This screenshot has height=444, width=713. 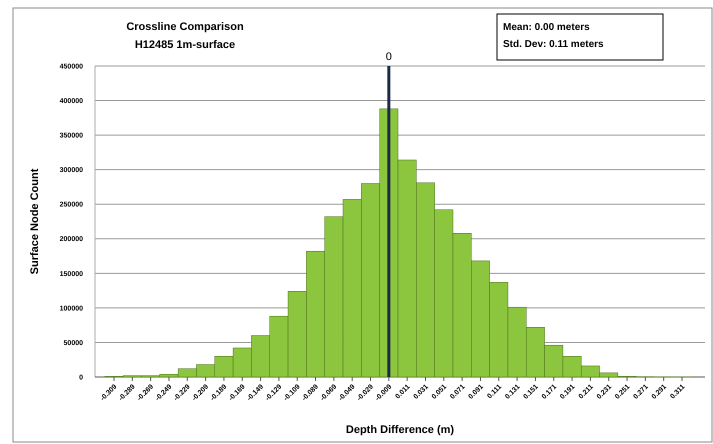 I want to click on text: Std. Dev: 0.11 meters, so click(x=553, y=44).